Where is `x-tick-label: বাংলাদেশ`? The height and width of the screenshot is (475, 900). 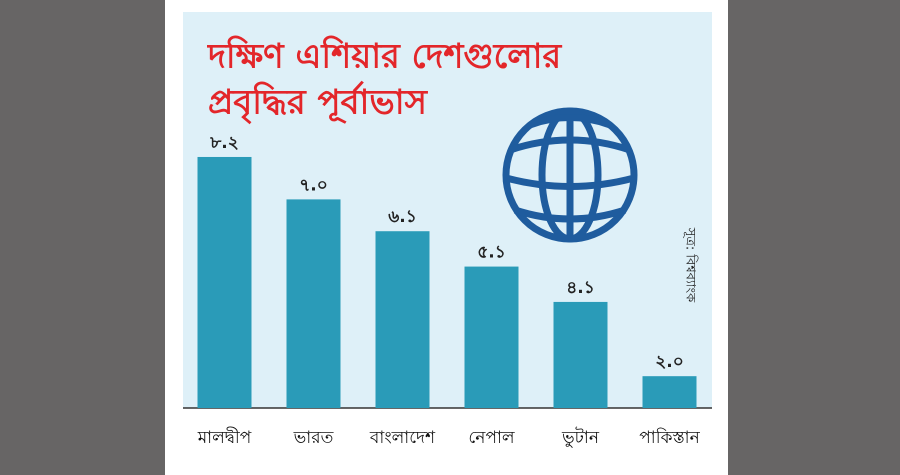 x-tick-label: বাংলাদেশ is located at coordinates (402, 438).